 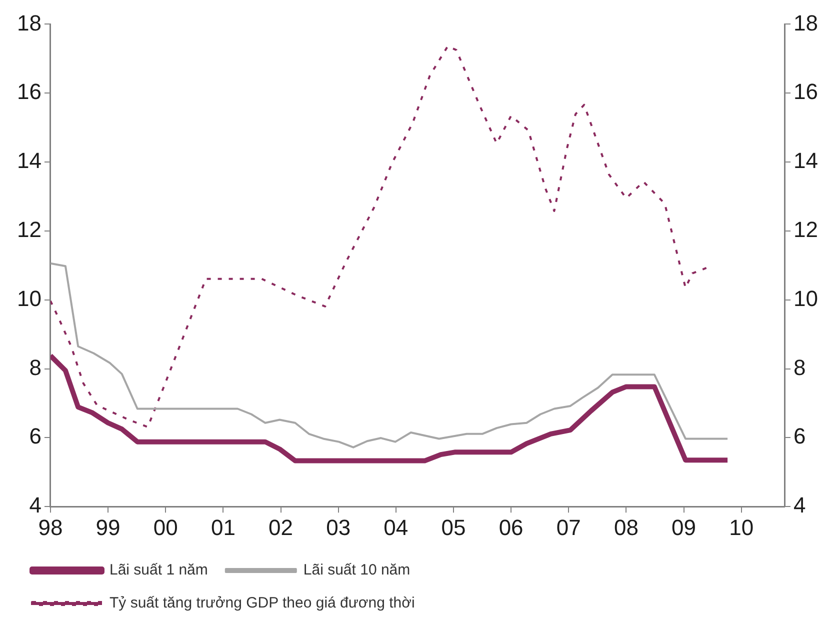 What do you see at coordinates (511, 527) in the screenshot?
I see `x-tick-label: 06` at bounding box center [511, 527].